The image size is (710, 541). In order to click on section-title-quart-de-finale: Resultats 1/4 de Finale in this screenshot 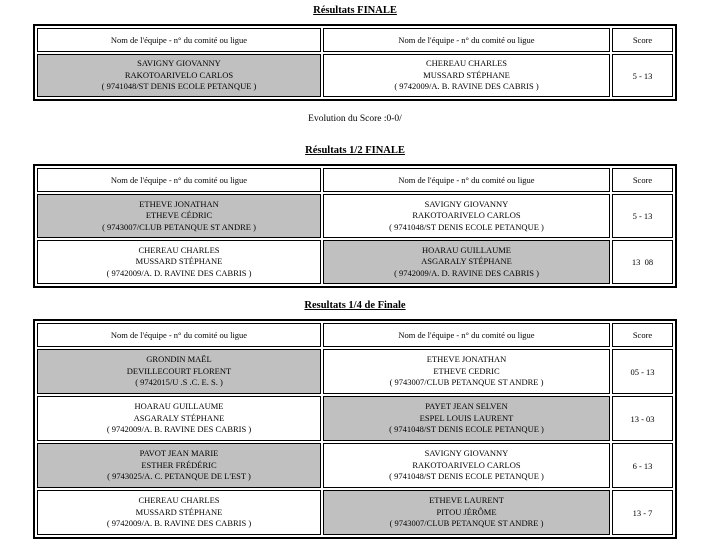, I will do `click(355, 305)`.